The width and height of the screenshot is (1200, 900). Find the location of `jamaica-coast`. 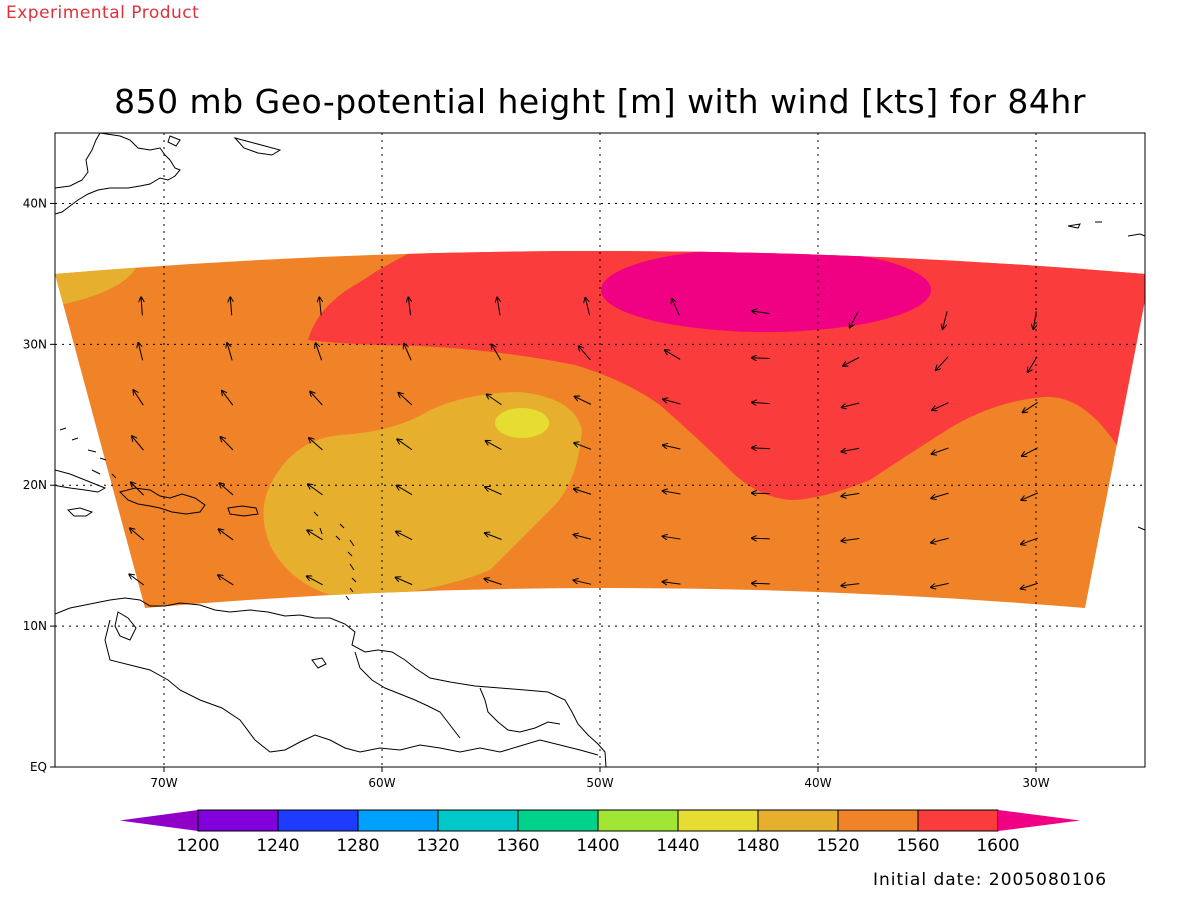

jamaica-coast is located at coordinates (80, 512).